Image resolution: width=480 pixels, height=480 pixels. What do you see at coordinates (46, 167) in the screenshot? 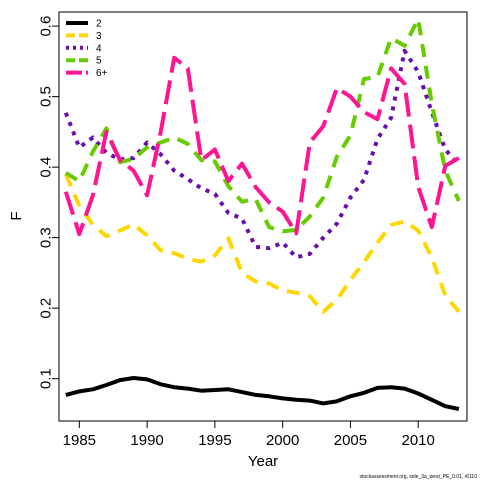
I see `y-tick-label: 0.4` at bounding box center [46, 167].